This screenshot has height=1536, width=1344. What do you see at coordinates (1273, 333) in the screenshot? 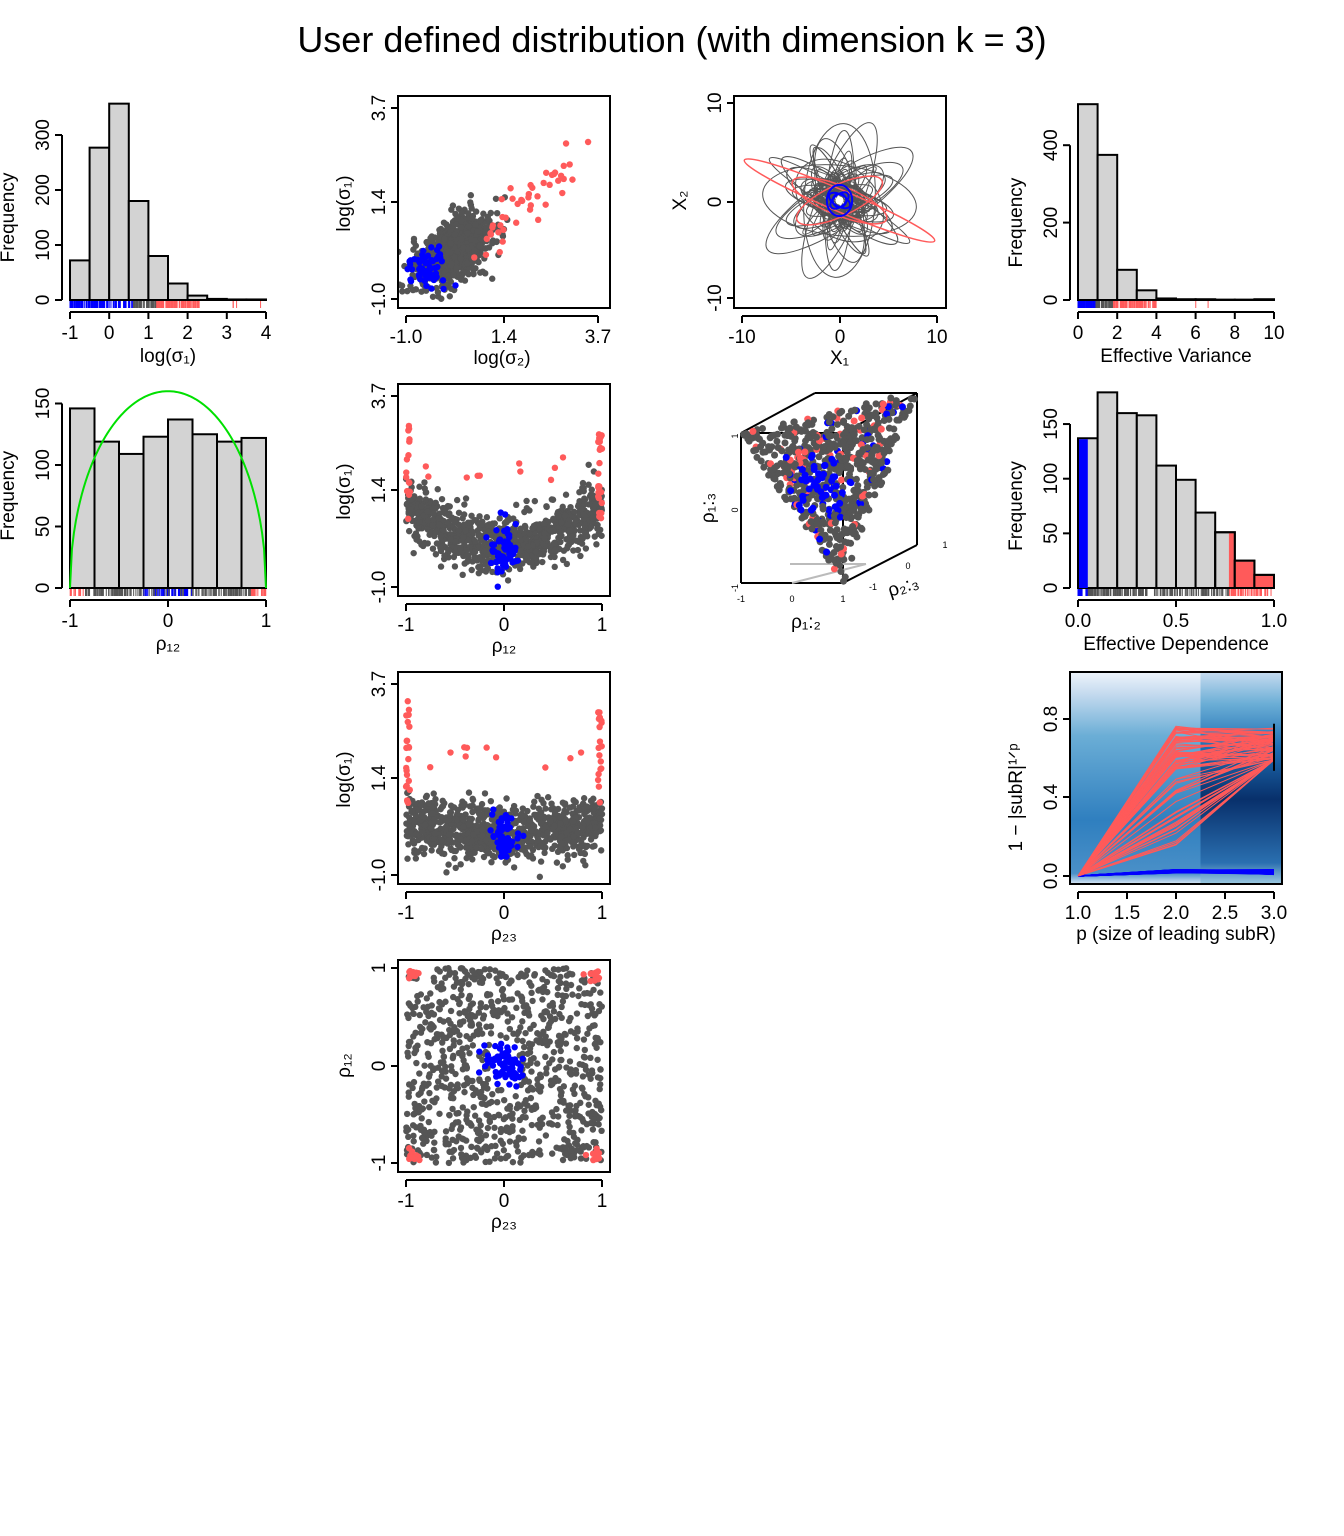
I see `x-tick-label: 10` at bounding box center [1273, 333].